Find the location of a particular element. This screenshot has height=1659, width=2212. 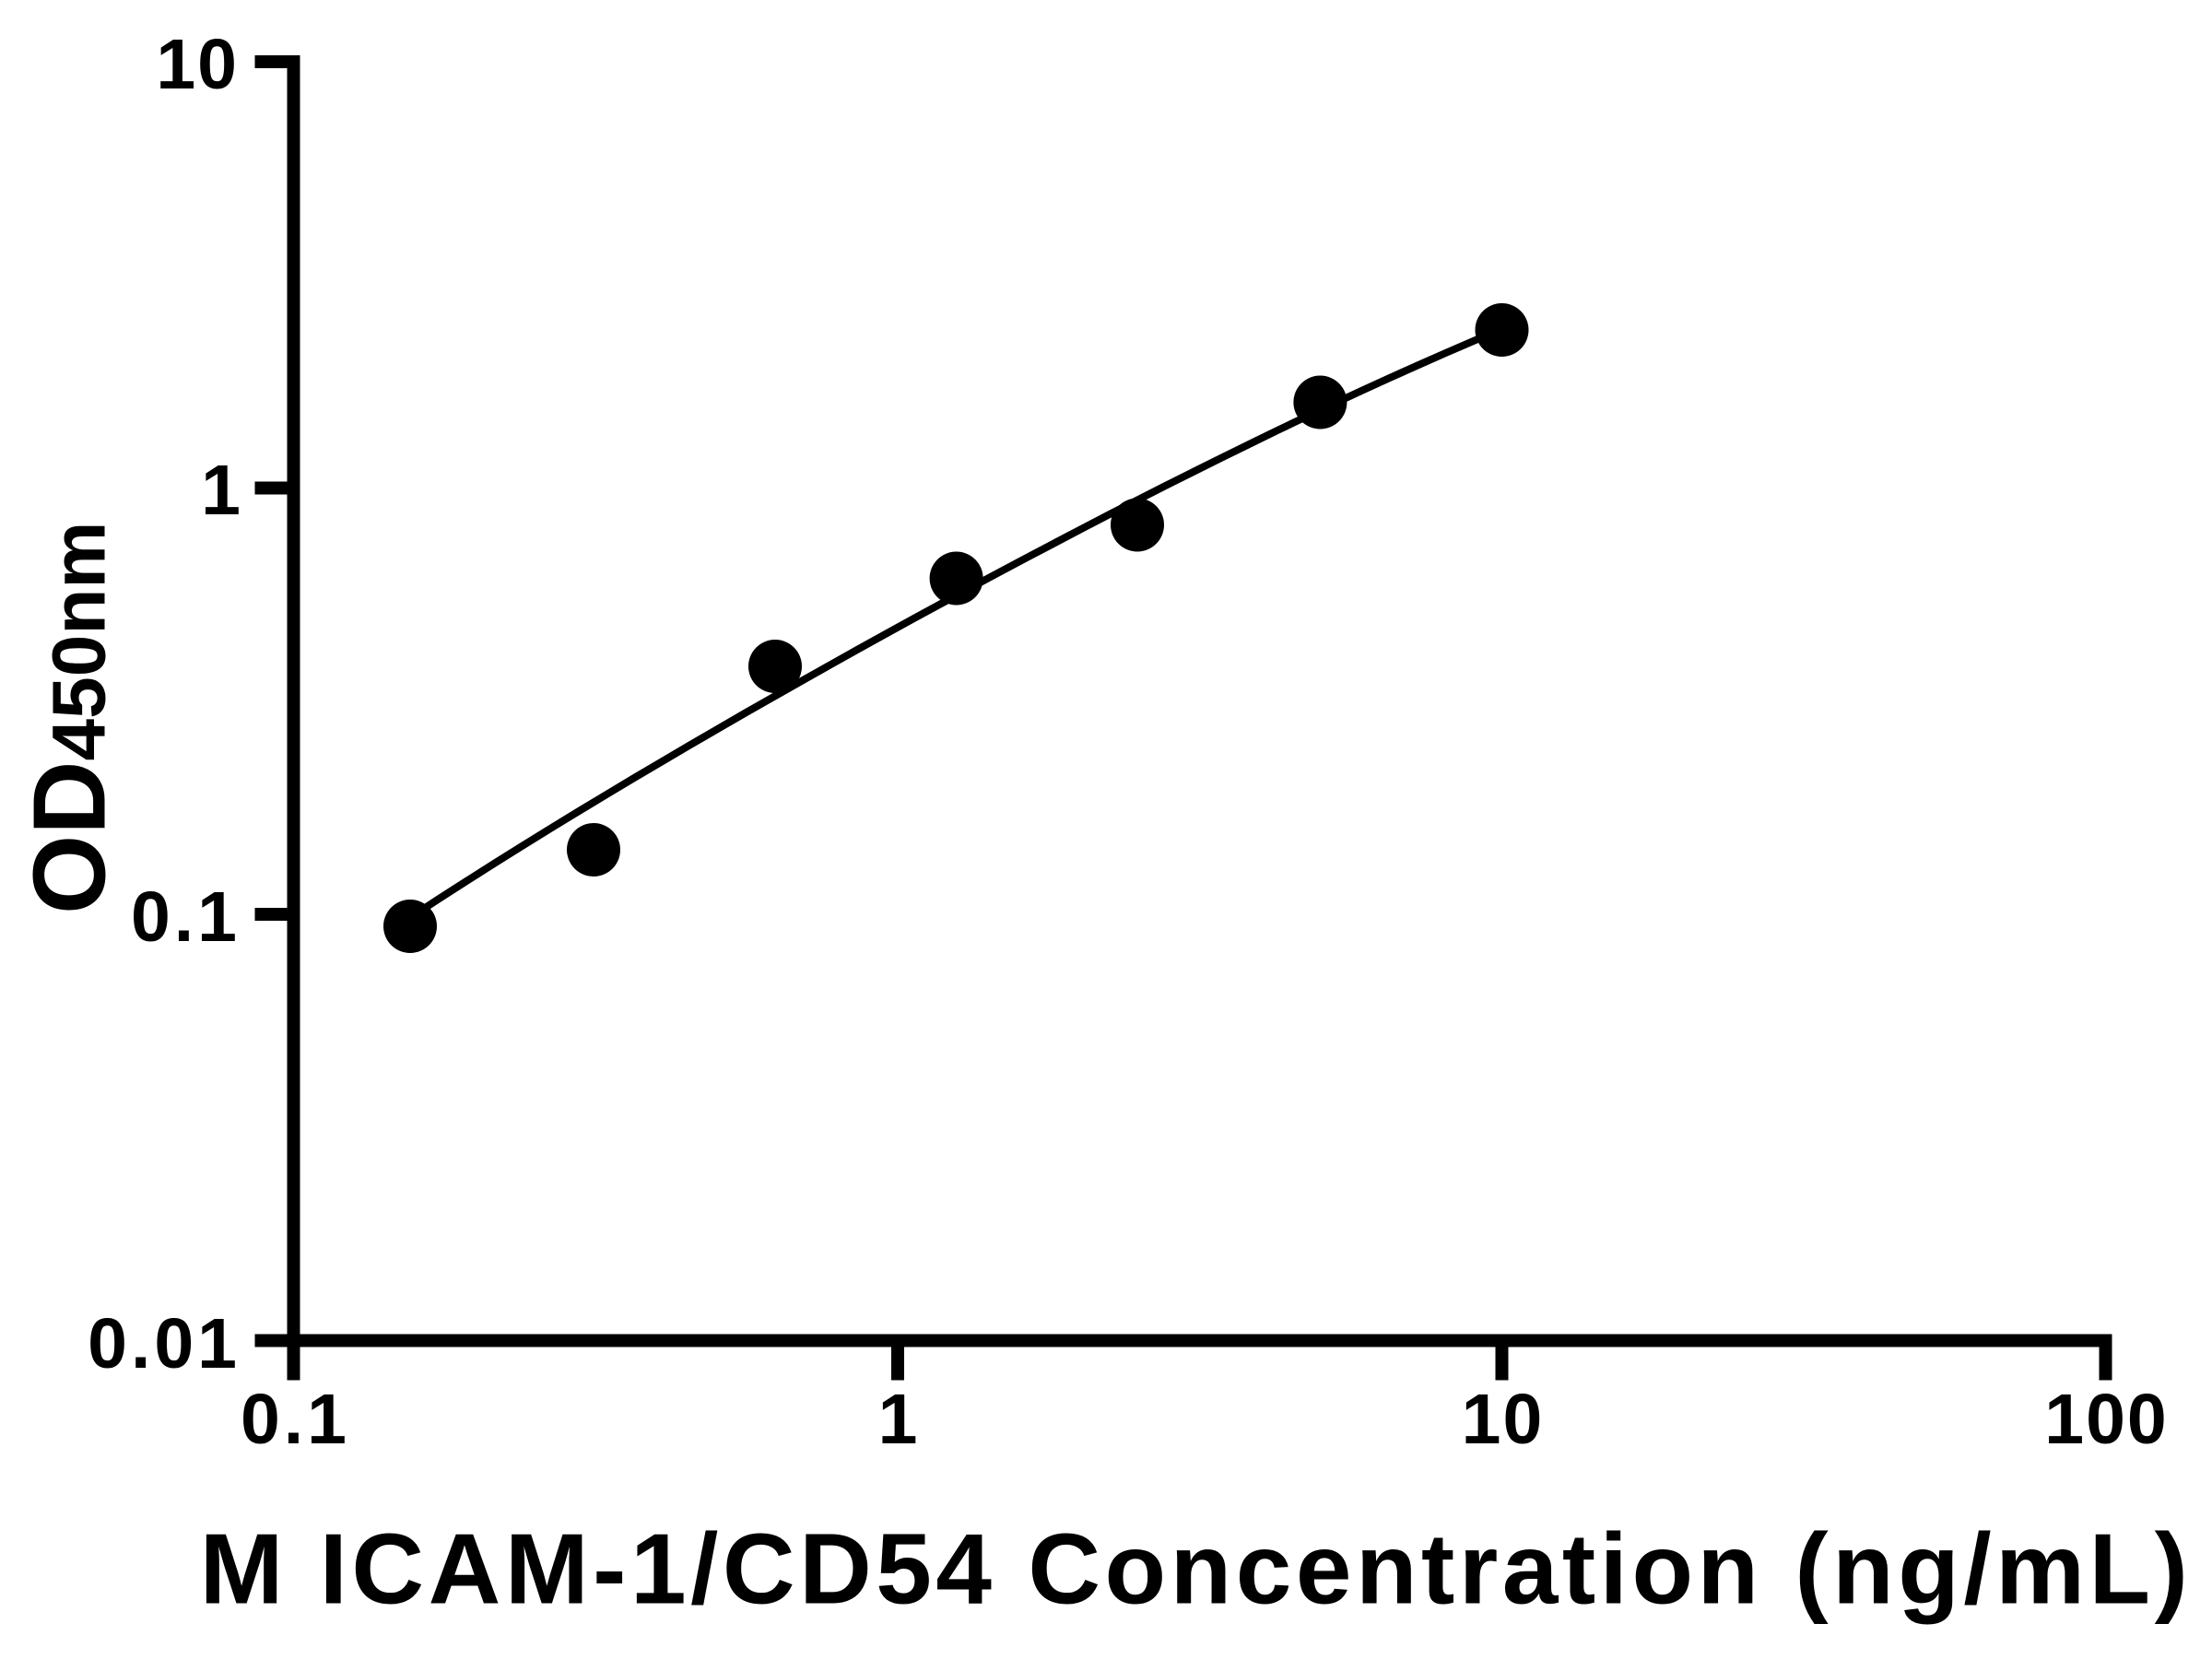

svg-text:M ICAM-1/CD54 Concentration (n: M ICAM-1/CD54 Concentration (ng/mL) is located at coordinates (1196, 1569).